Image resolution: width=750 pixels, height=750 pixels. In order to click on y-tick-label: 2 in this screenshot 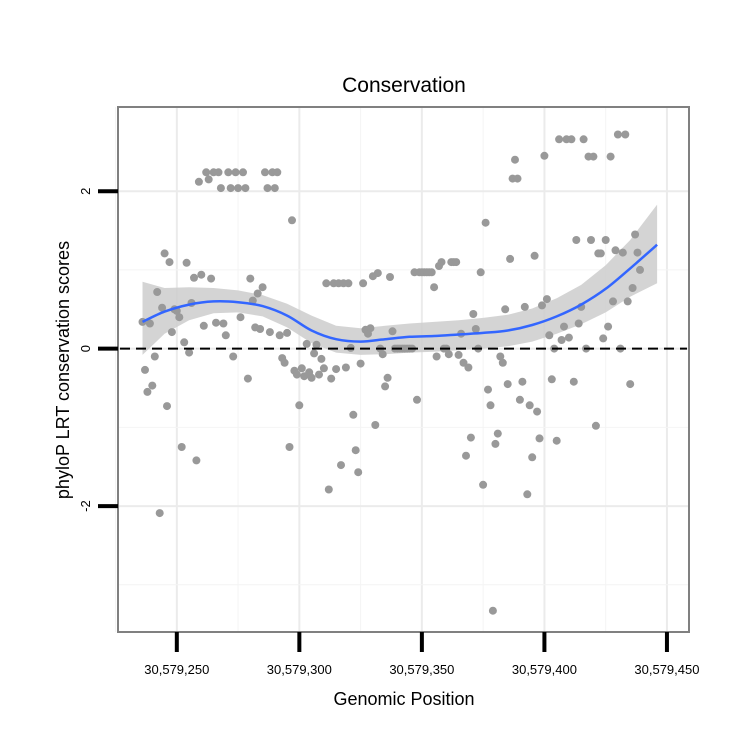, I will do `click(85, 191)`.